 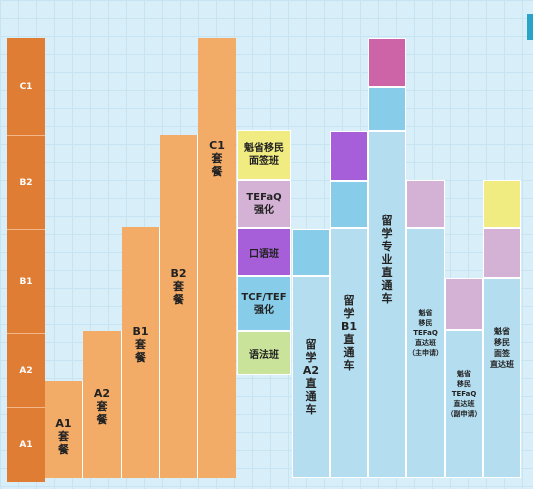 I want to click on course-interview: 魁省移民 面签班, so click(x=264, y=155).